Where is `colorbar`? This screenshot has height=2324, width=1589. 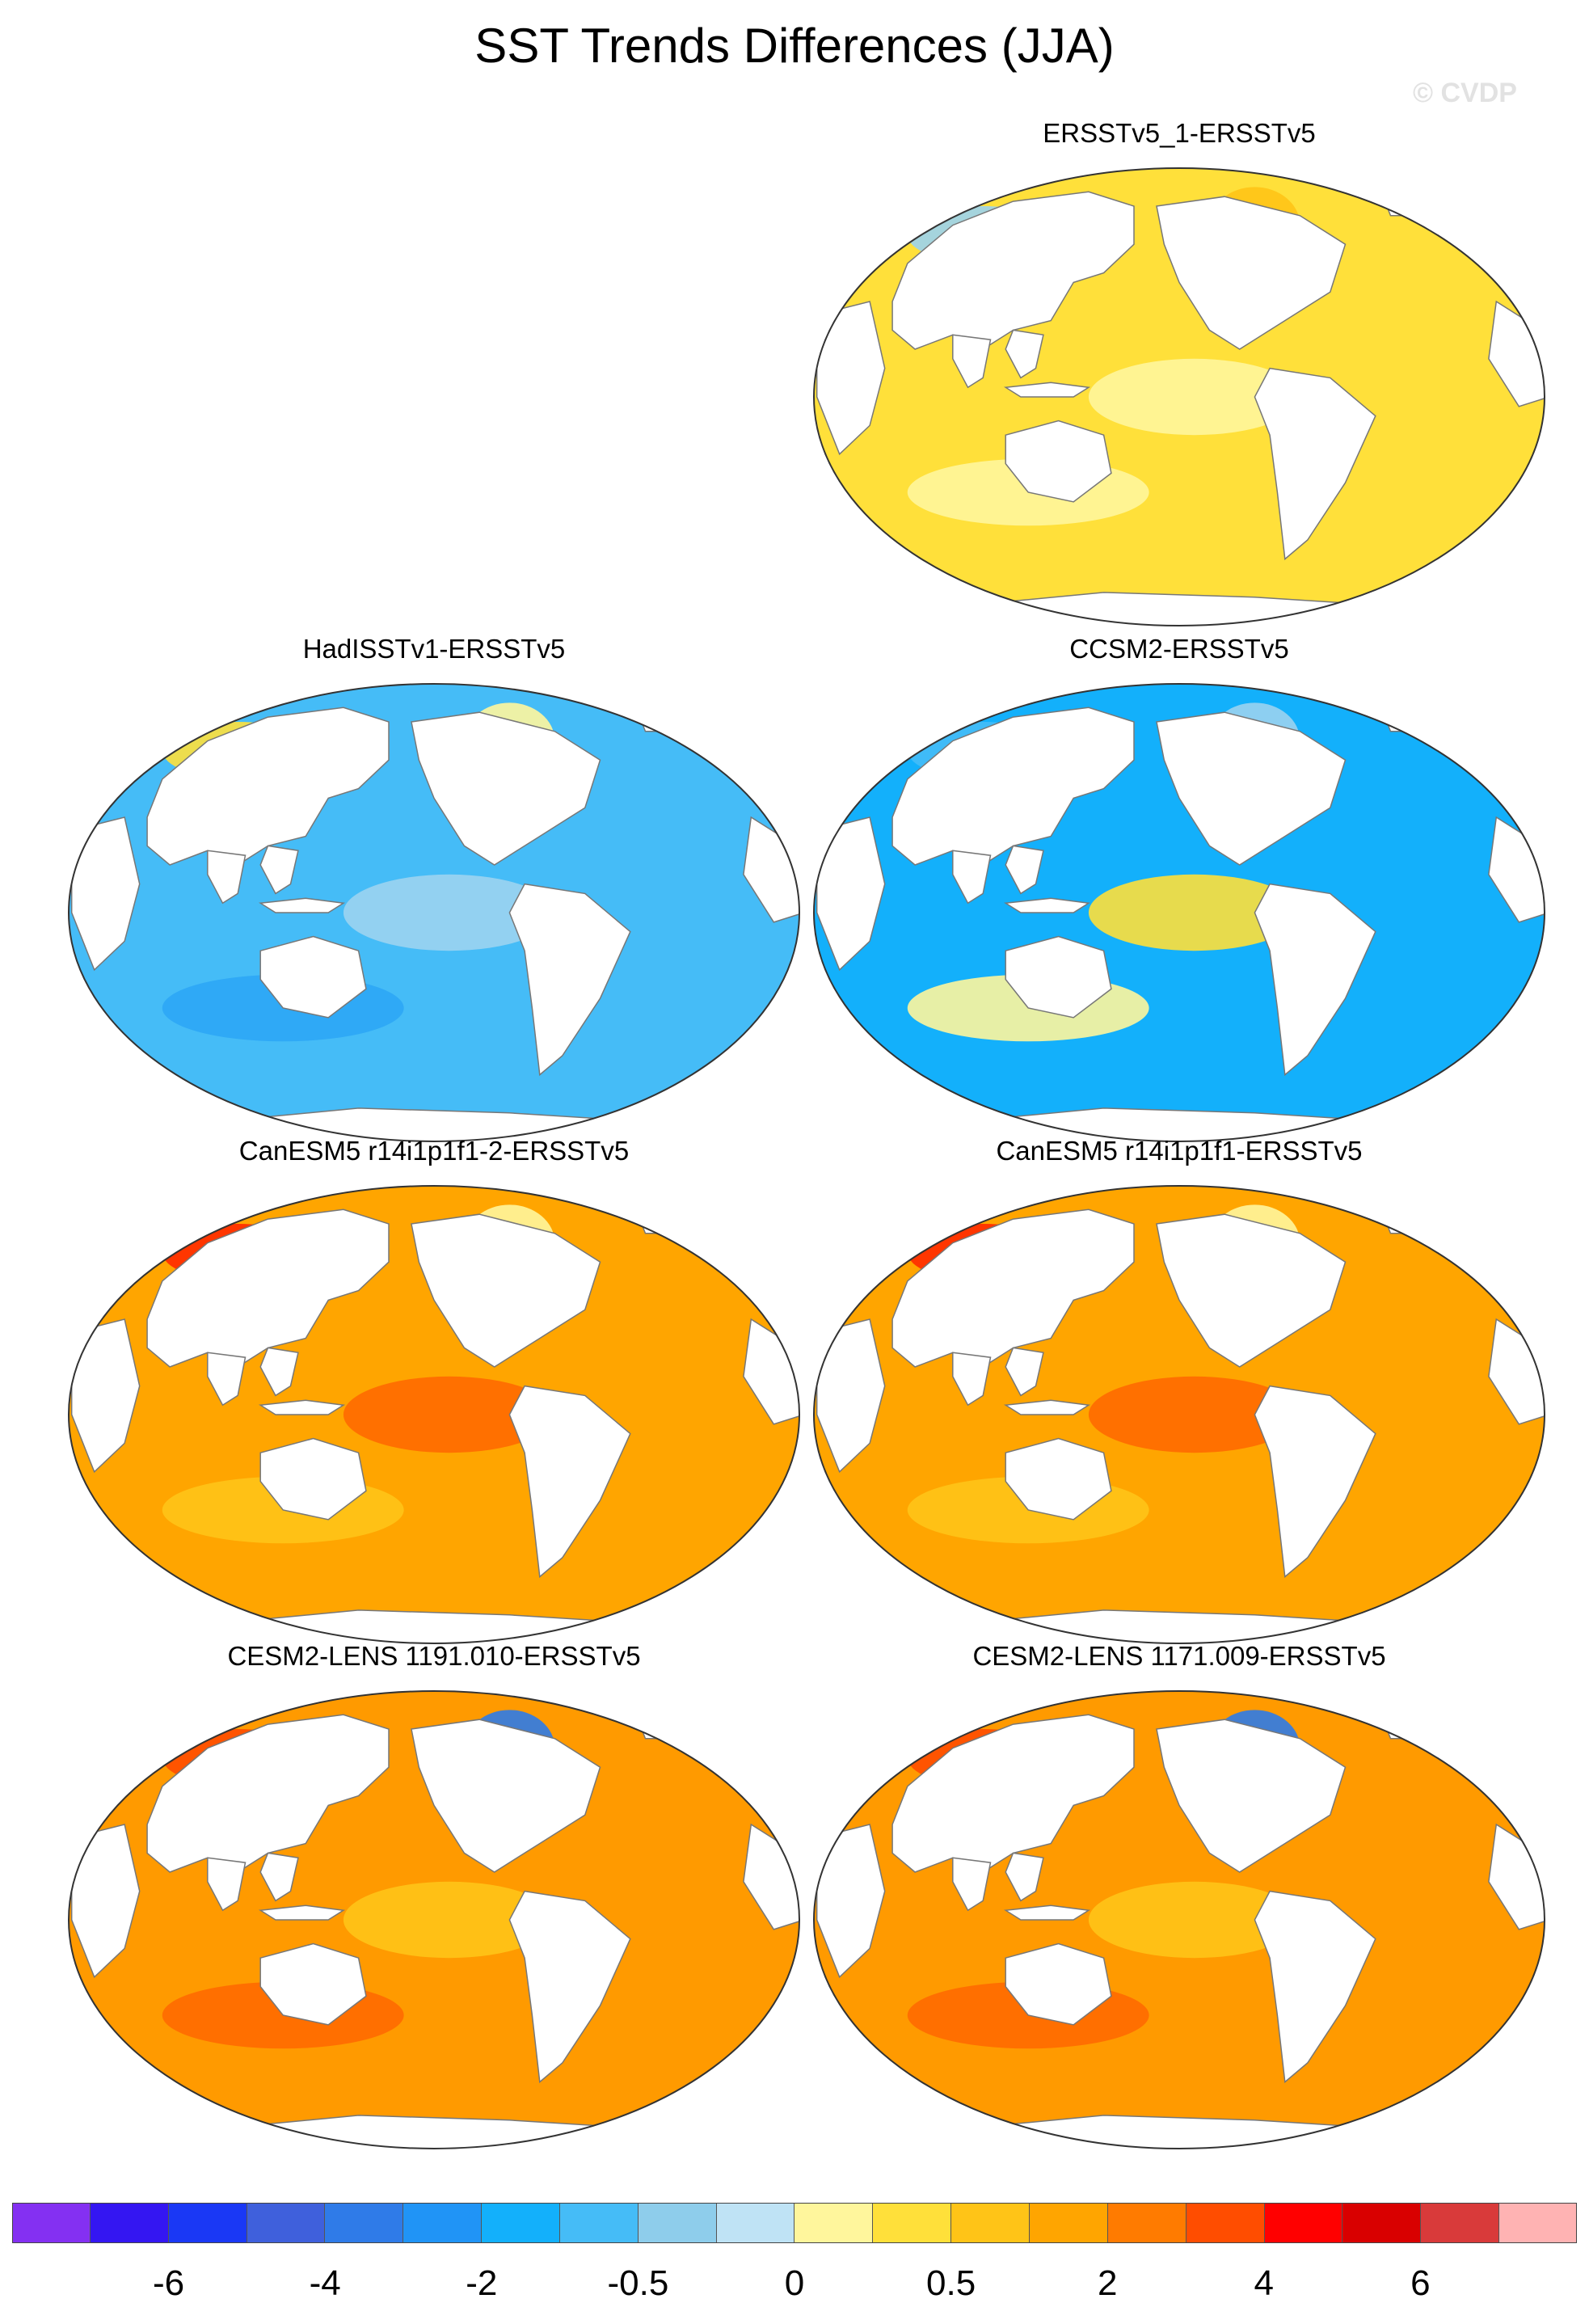
colorbar is located at coordinates (794, 2223).